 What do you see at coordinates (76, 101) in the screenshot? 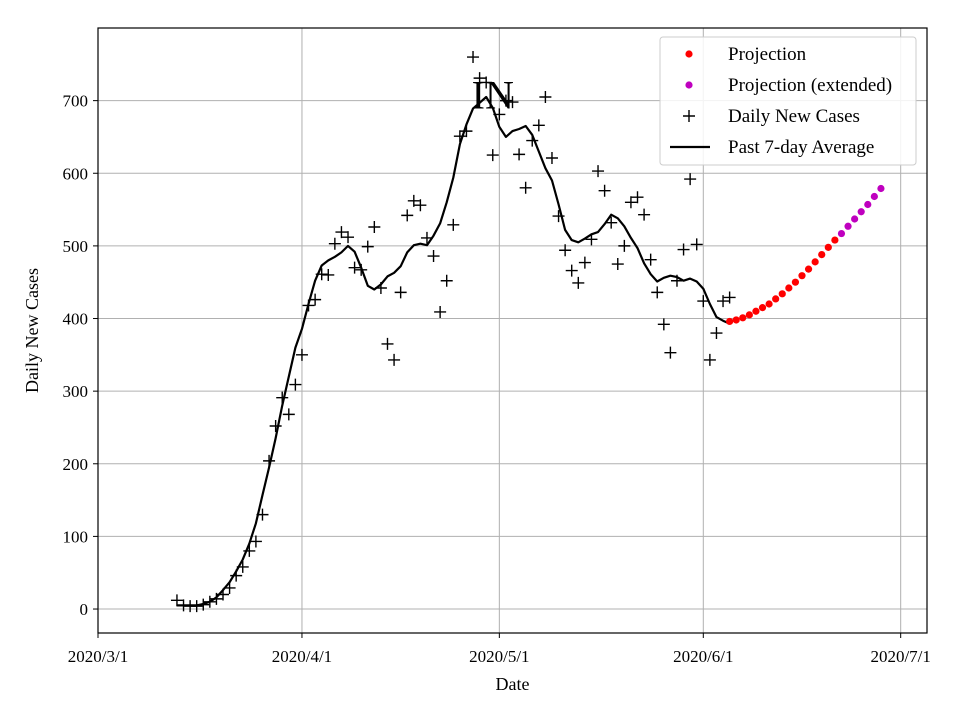
I see `y-tick-label: 700` at bounding box center [76, 101].